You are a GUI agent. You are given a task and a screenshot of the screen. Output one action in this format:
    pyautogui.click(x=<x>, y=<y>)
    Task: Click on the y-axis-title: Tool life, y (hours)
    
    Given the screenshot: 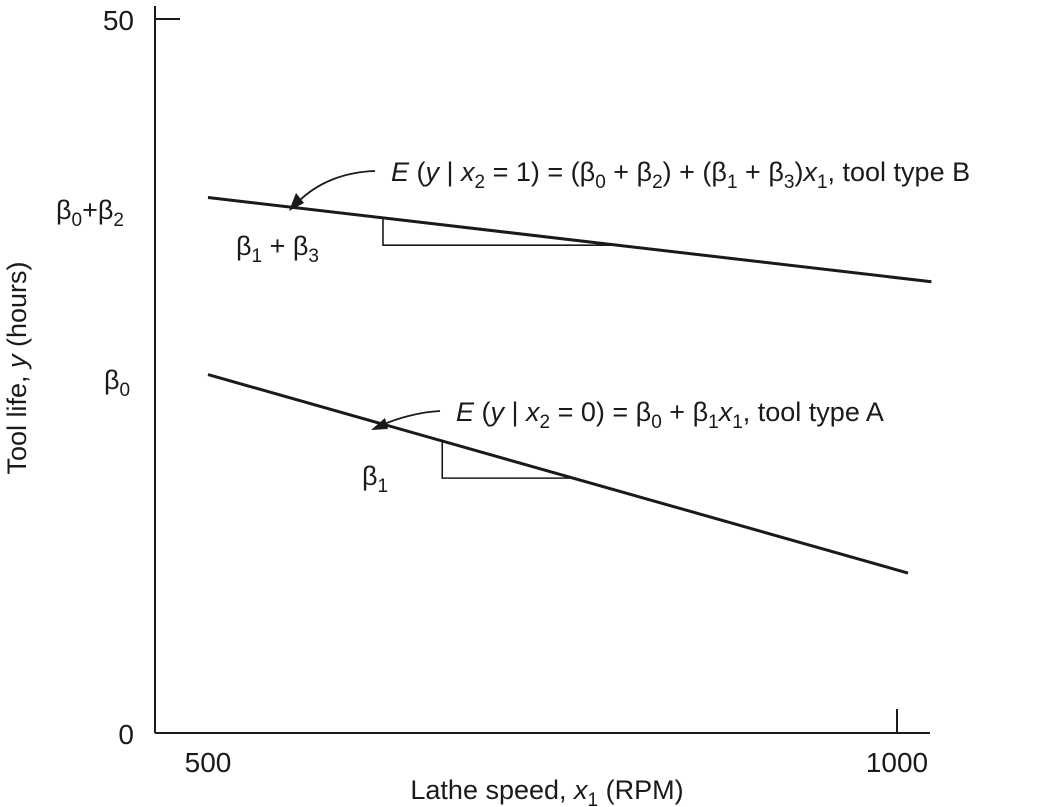 What is the action you would take?
    pyautogui.click(x=17, y=367)
    